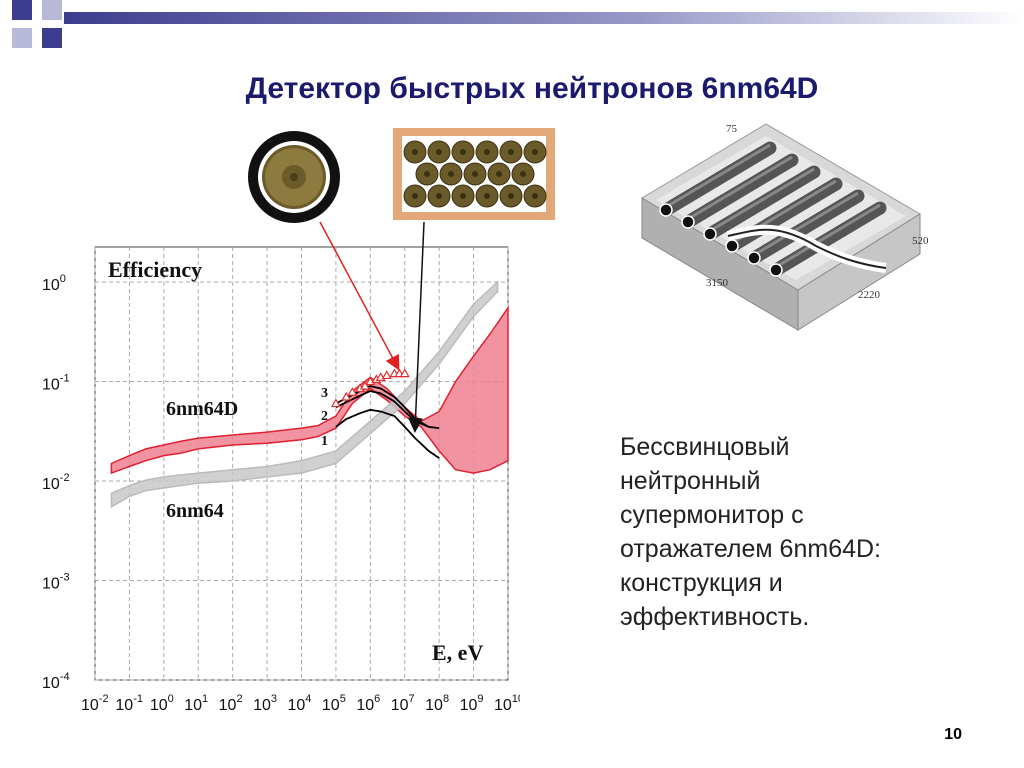 Image resolution: width=1024 pixels, height=768 pixels. I want to click on detector-3d-drawing: 75 520 3150 2220, so click(785, 227).